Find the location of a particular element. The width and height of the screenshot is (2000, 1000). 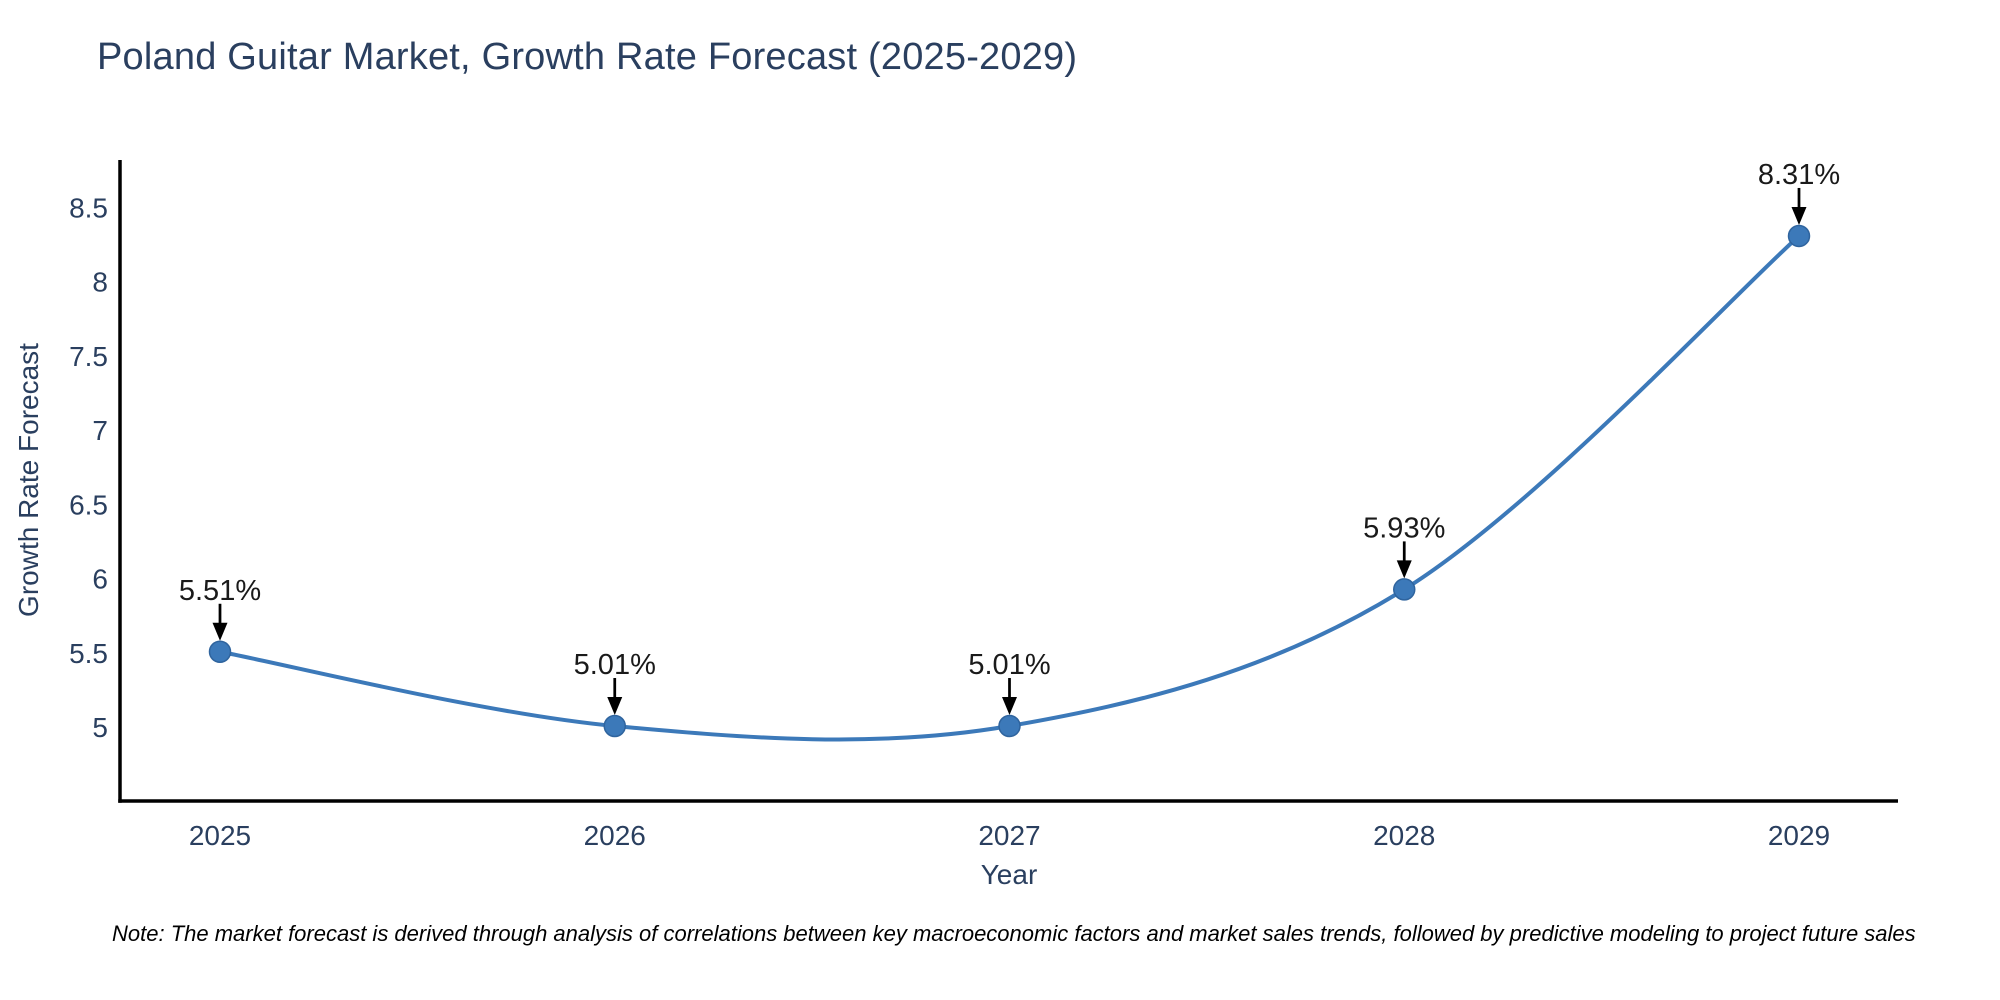

point-annotation: 5.93% is located at coordinates (1404, 528).